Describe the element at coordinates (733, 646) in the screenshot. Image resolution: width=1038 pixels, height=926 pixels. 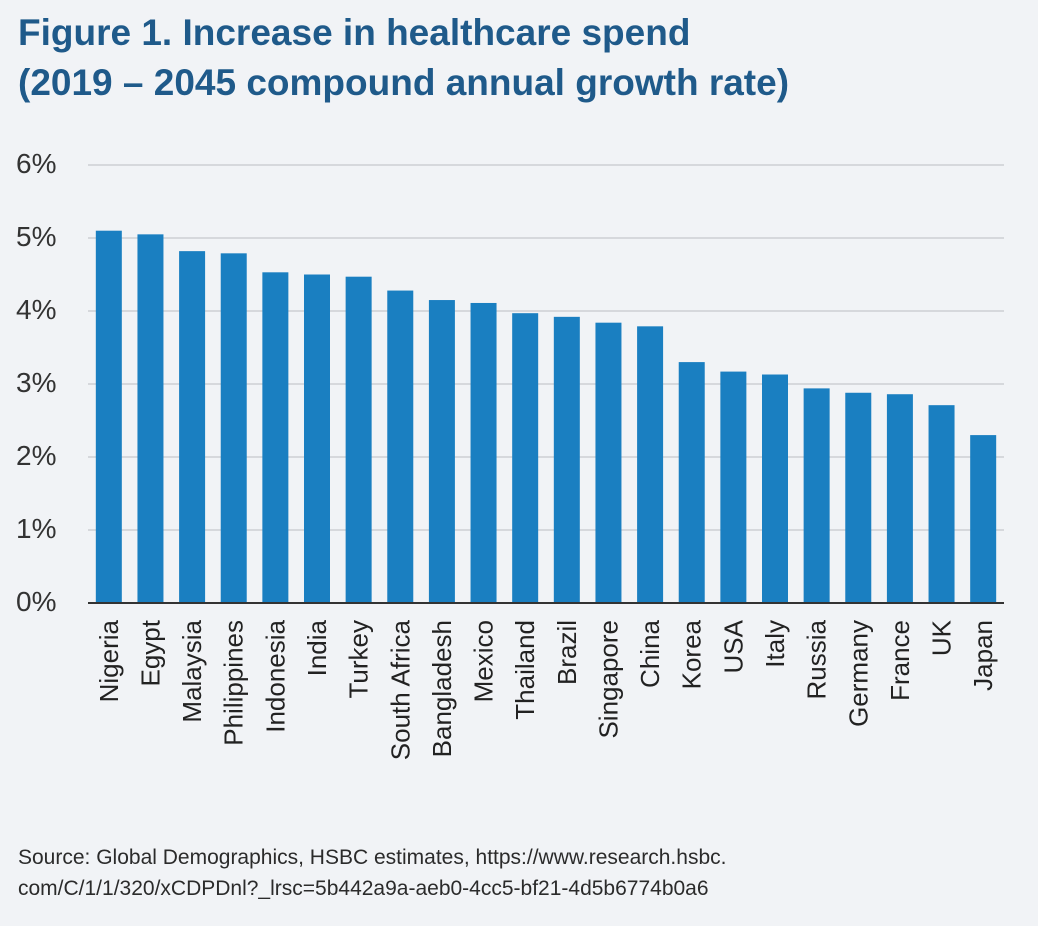
I see `x-tick-label: USA` at that location.